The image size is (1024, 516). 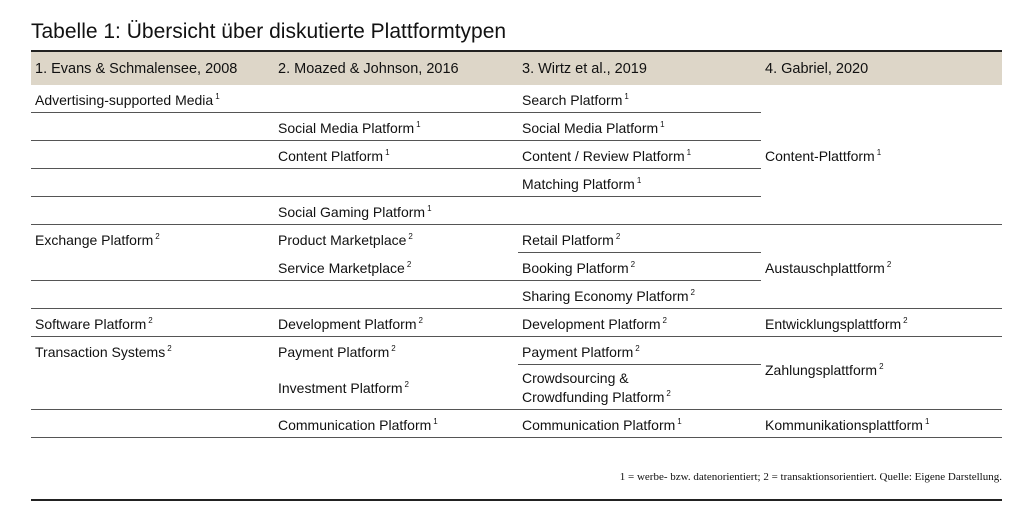 What do you see at coordinates (639, 387) in the screenshot?
I see `cell: Crowdsourcing & Crowdfunding Platform 2` at bounding box center [639, 387].